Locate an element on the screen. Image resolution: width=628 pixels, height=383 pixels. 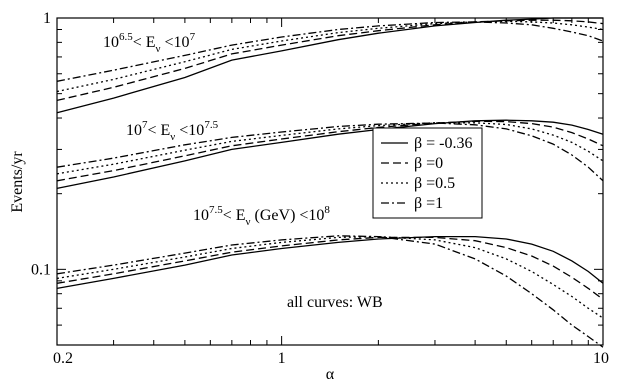
annotation: all curves: WB is located at coordinates (335, 302).